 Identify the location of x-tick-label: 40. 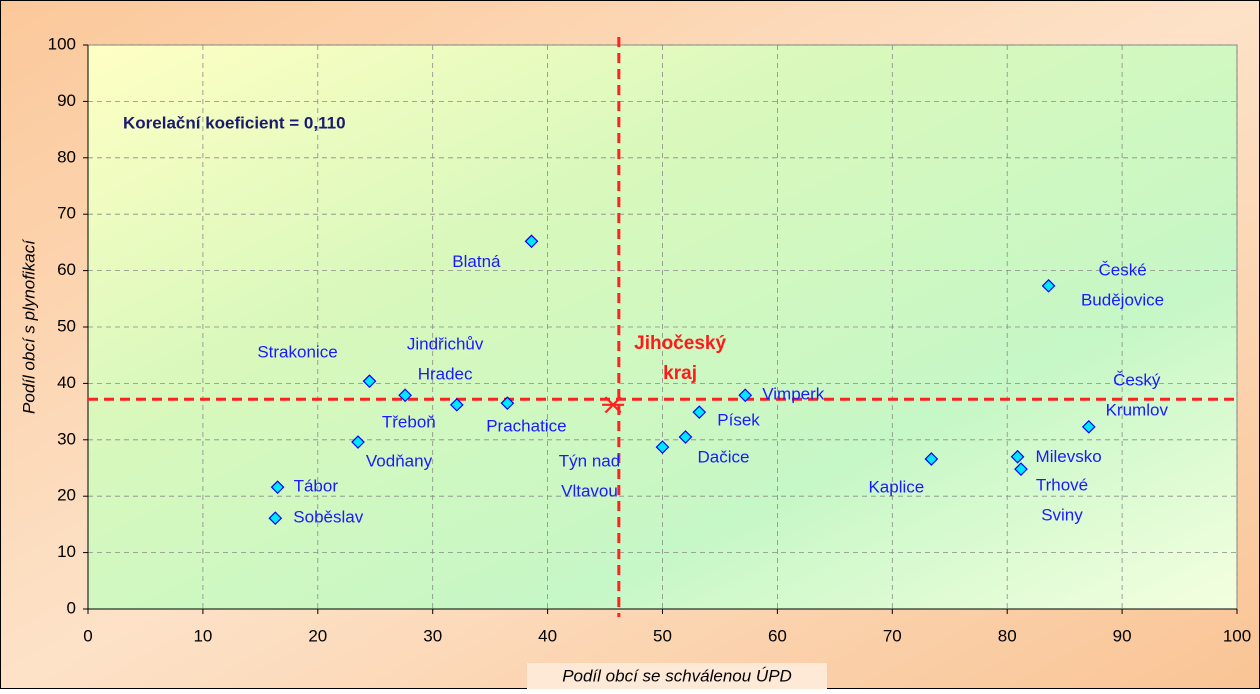
(547, 635).